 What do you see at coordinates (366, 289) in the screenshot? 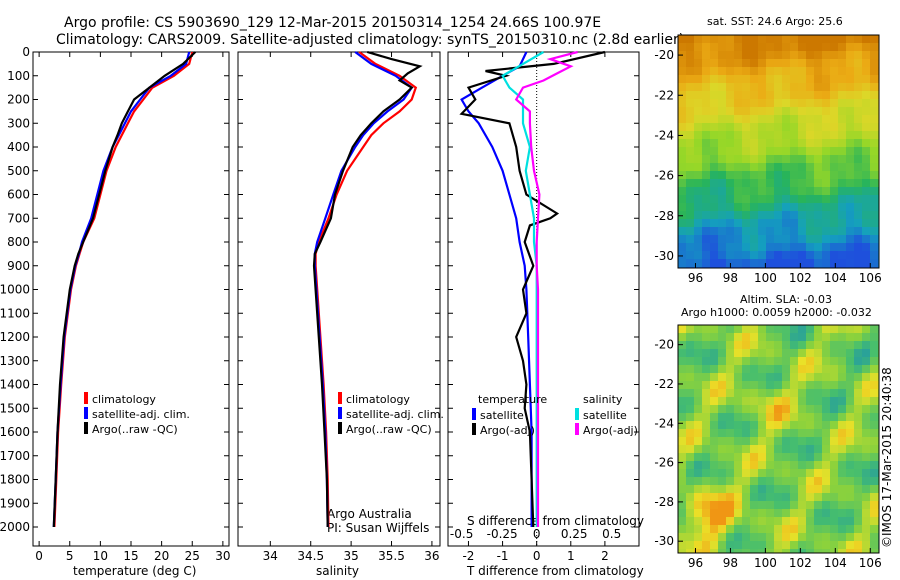
I see `sal-series-line` at bounding box center [366, 289].